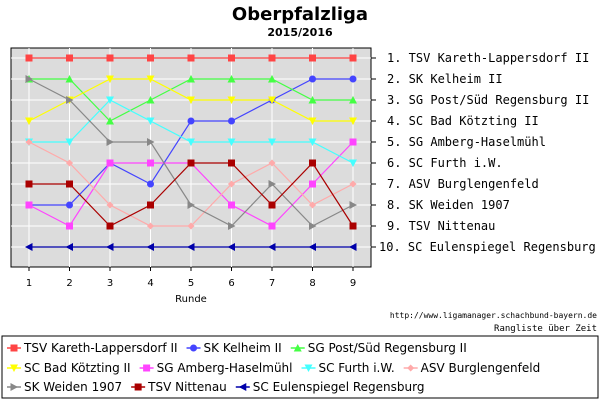 This screenshot has width=600, height=400. What do you see at coordinates (110, 283) in the screenshot?
I see `x-tick-label: 3` at bounding box center [110, 283].